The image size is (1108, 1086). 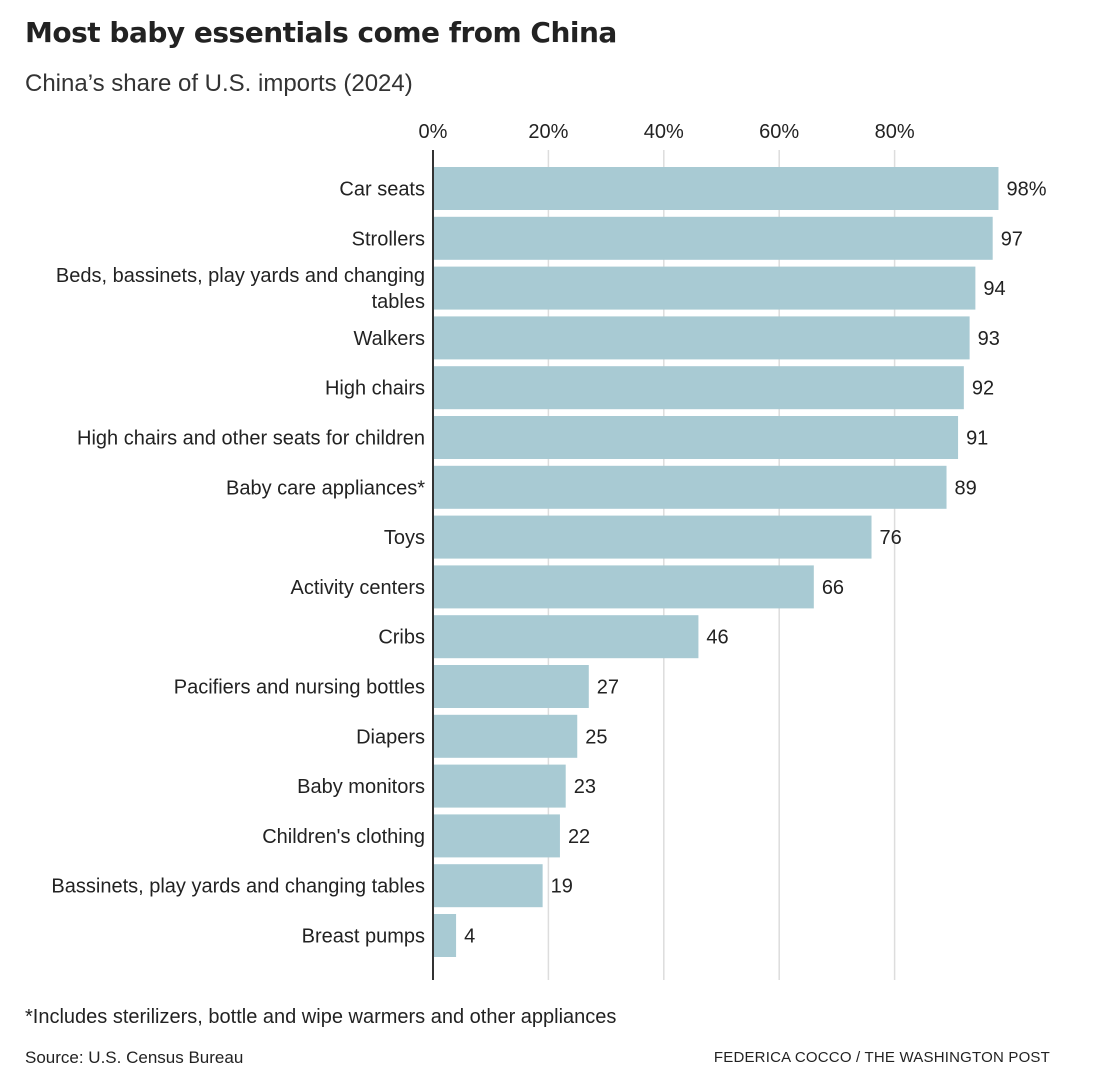 I want to click on value-label: 23, so click(x=585, y=787).